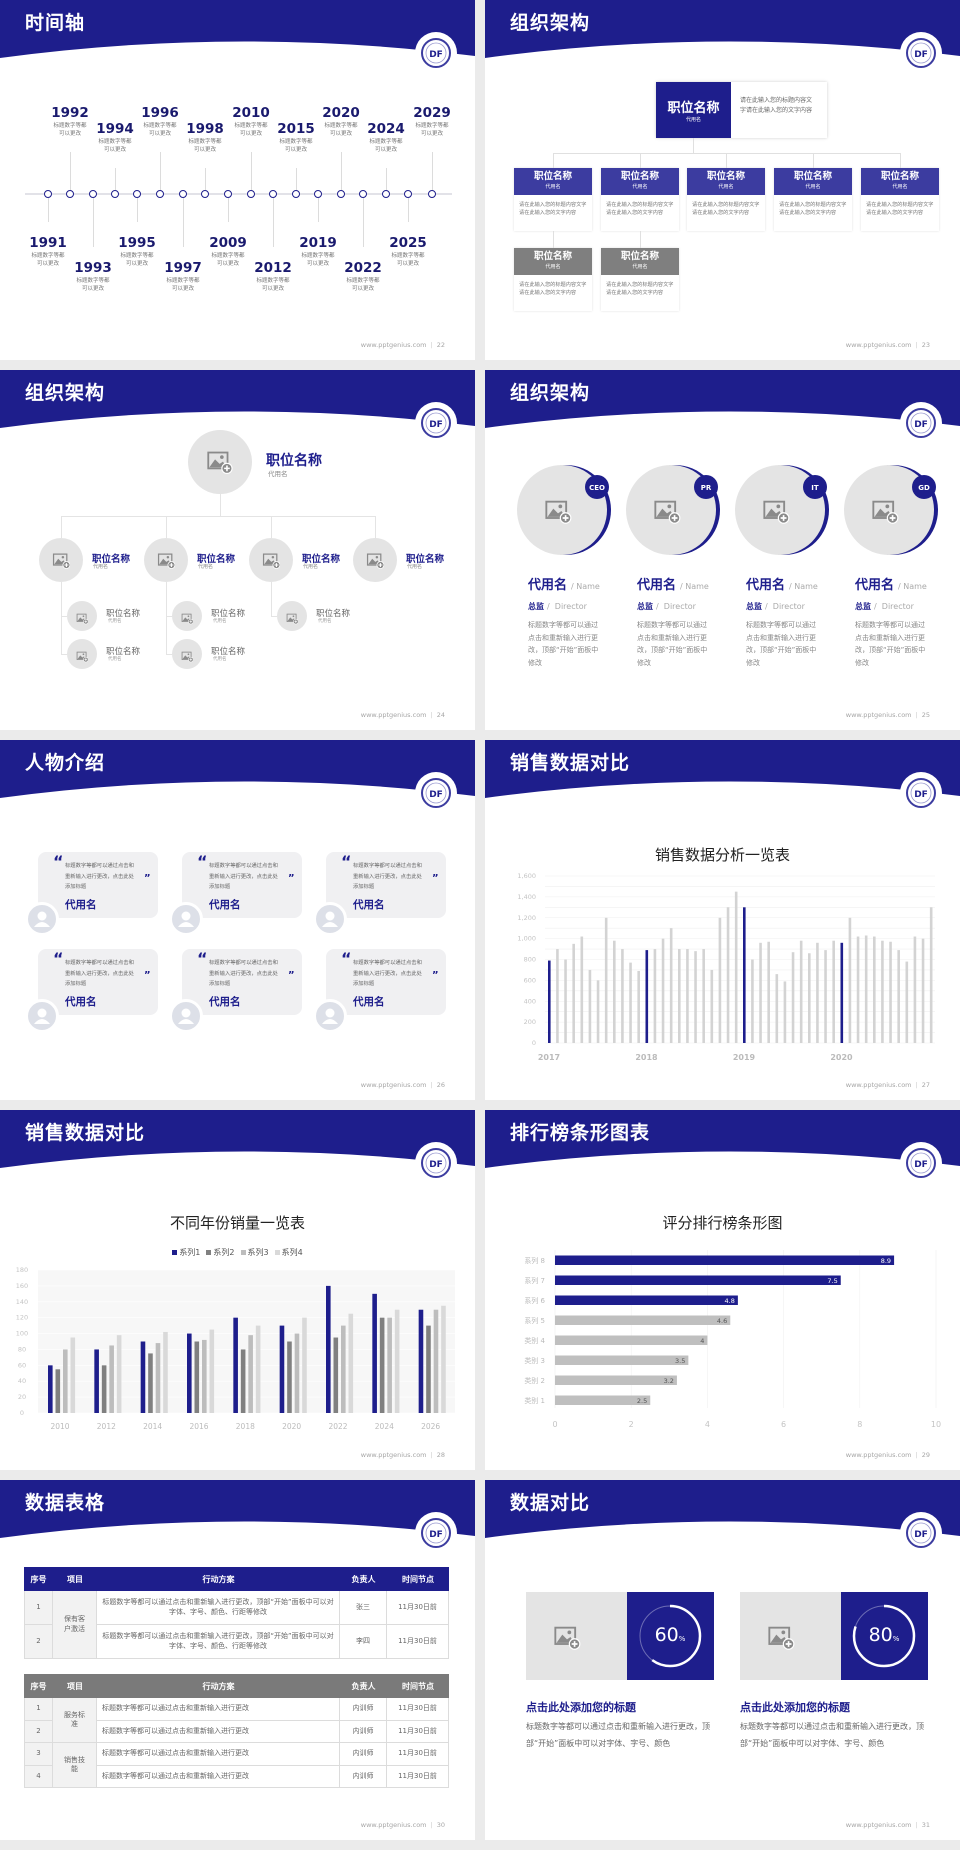  Describe the element at coordinates (726, 187) in the screenshot. I see `position-alias: 代用名` at that location.